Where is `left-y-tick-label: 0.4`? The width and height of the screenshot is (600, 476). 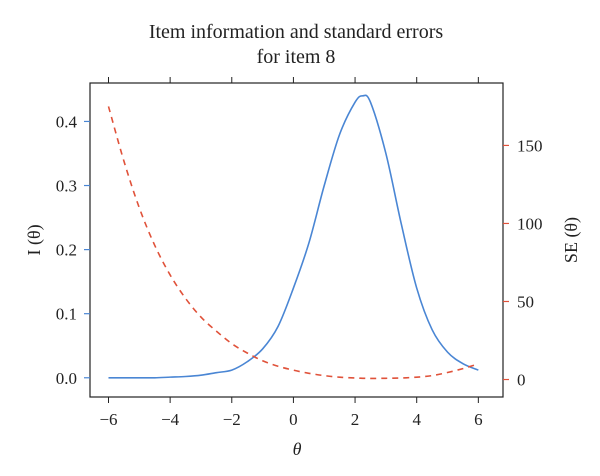
left-y-tick-label: 0.4 is located at coordinates (67, 121).